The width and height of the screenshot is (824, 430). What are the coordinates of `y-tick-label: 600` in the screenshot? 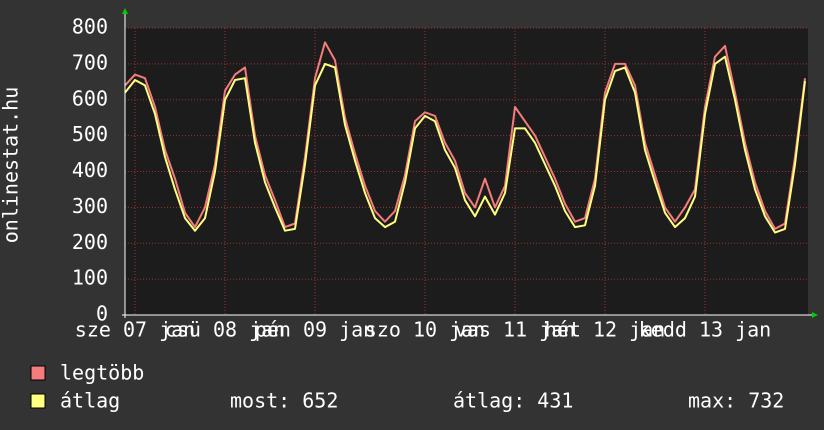 It's located at (90, 98).